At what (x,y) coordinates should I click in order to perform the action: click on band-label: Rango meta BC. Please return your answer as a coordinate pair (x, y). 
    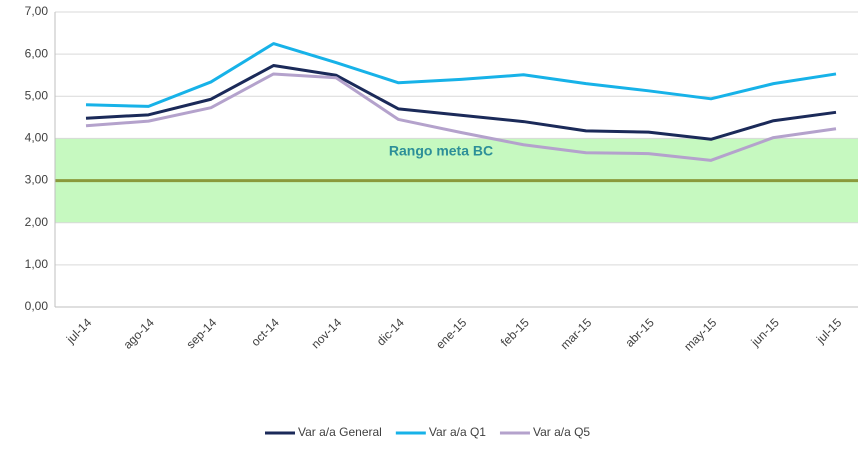
    Looking at the image, I should click on (441, 151).